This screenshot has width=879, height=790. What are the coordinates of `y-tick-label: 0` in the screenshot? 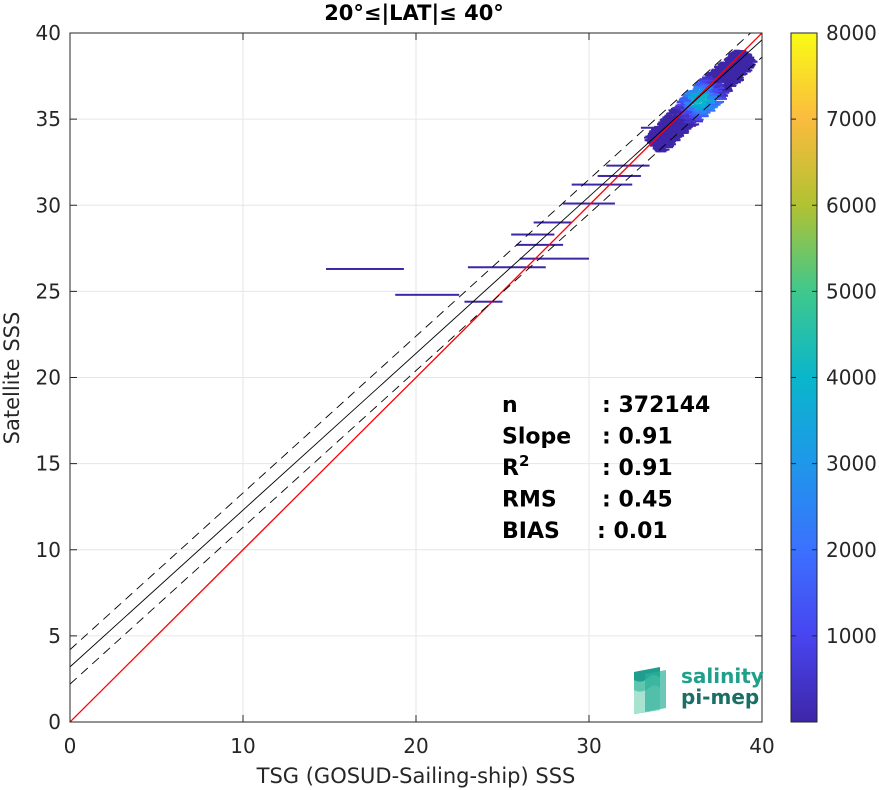 It's located at (54, 722).